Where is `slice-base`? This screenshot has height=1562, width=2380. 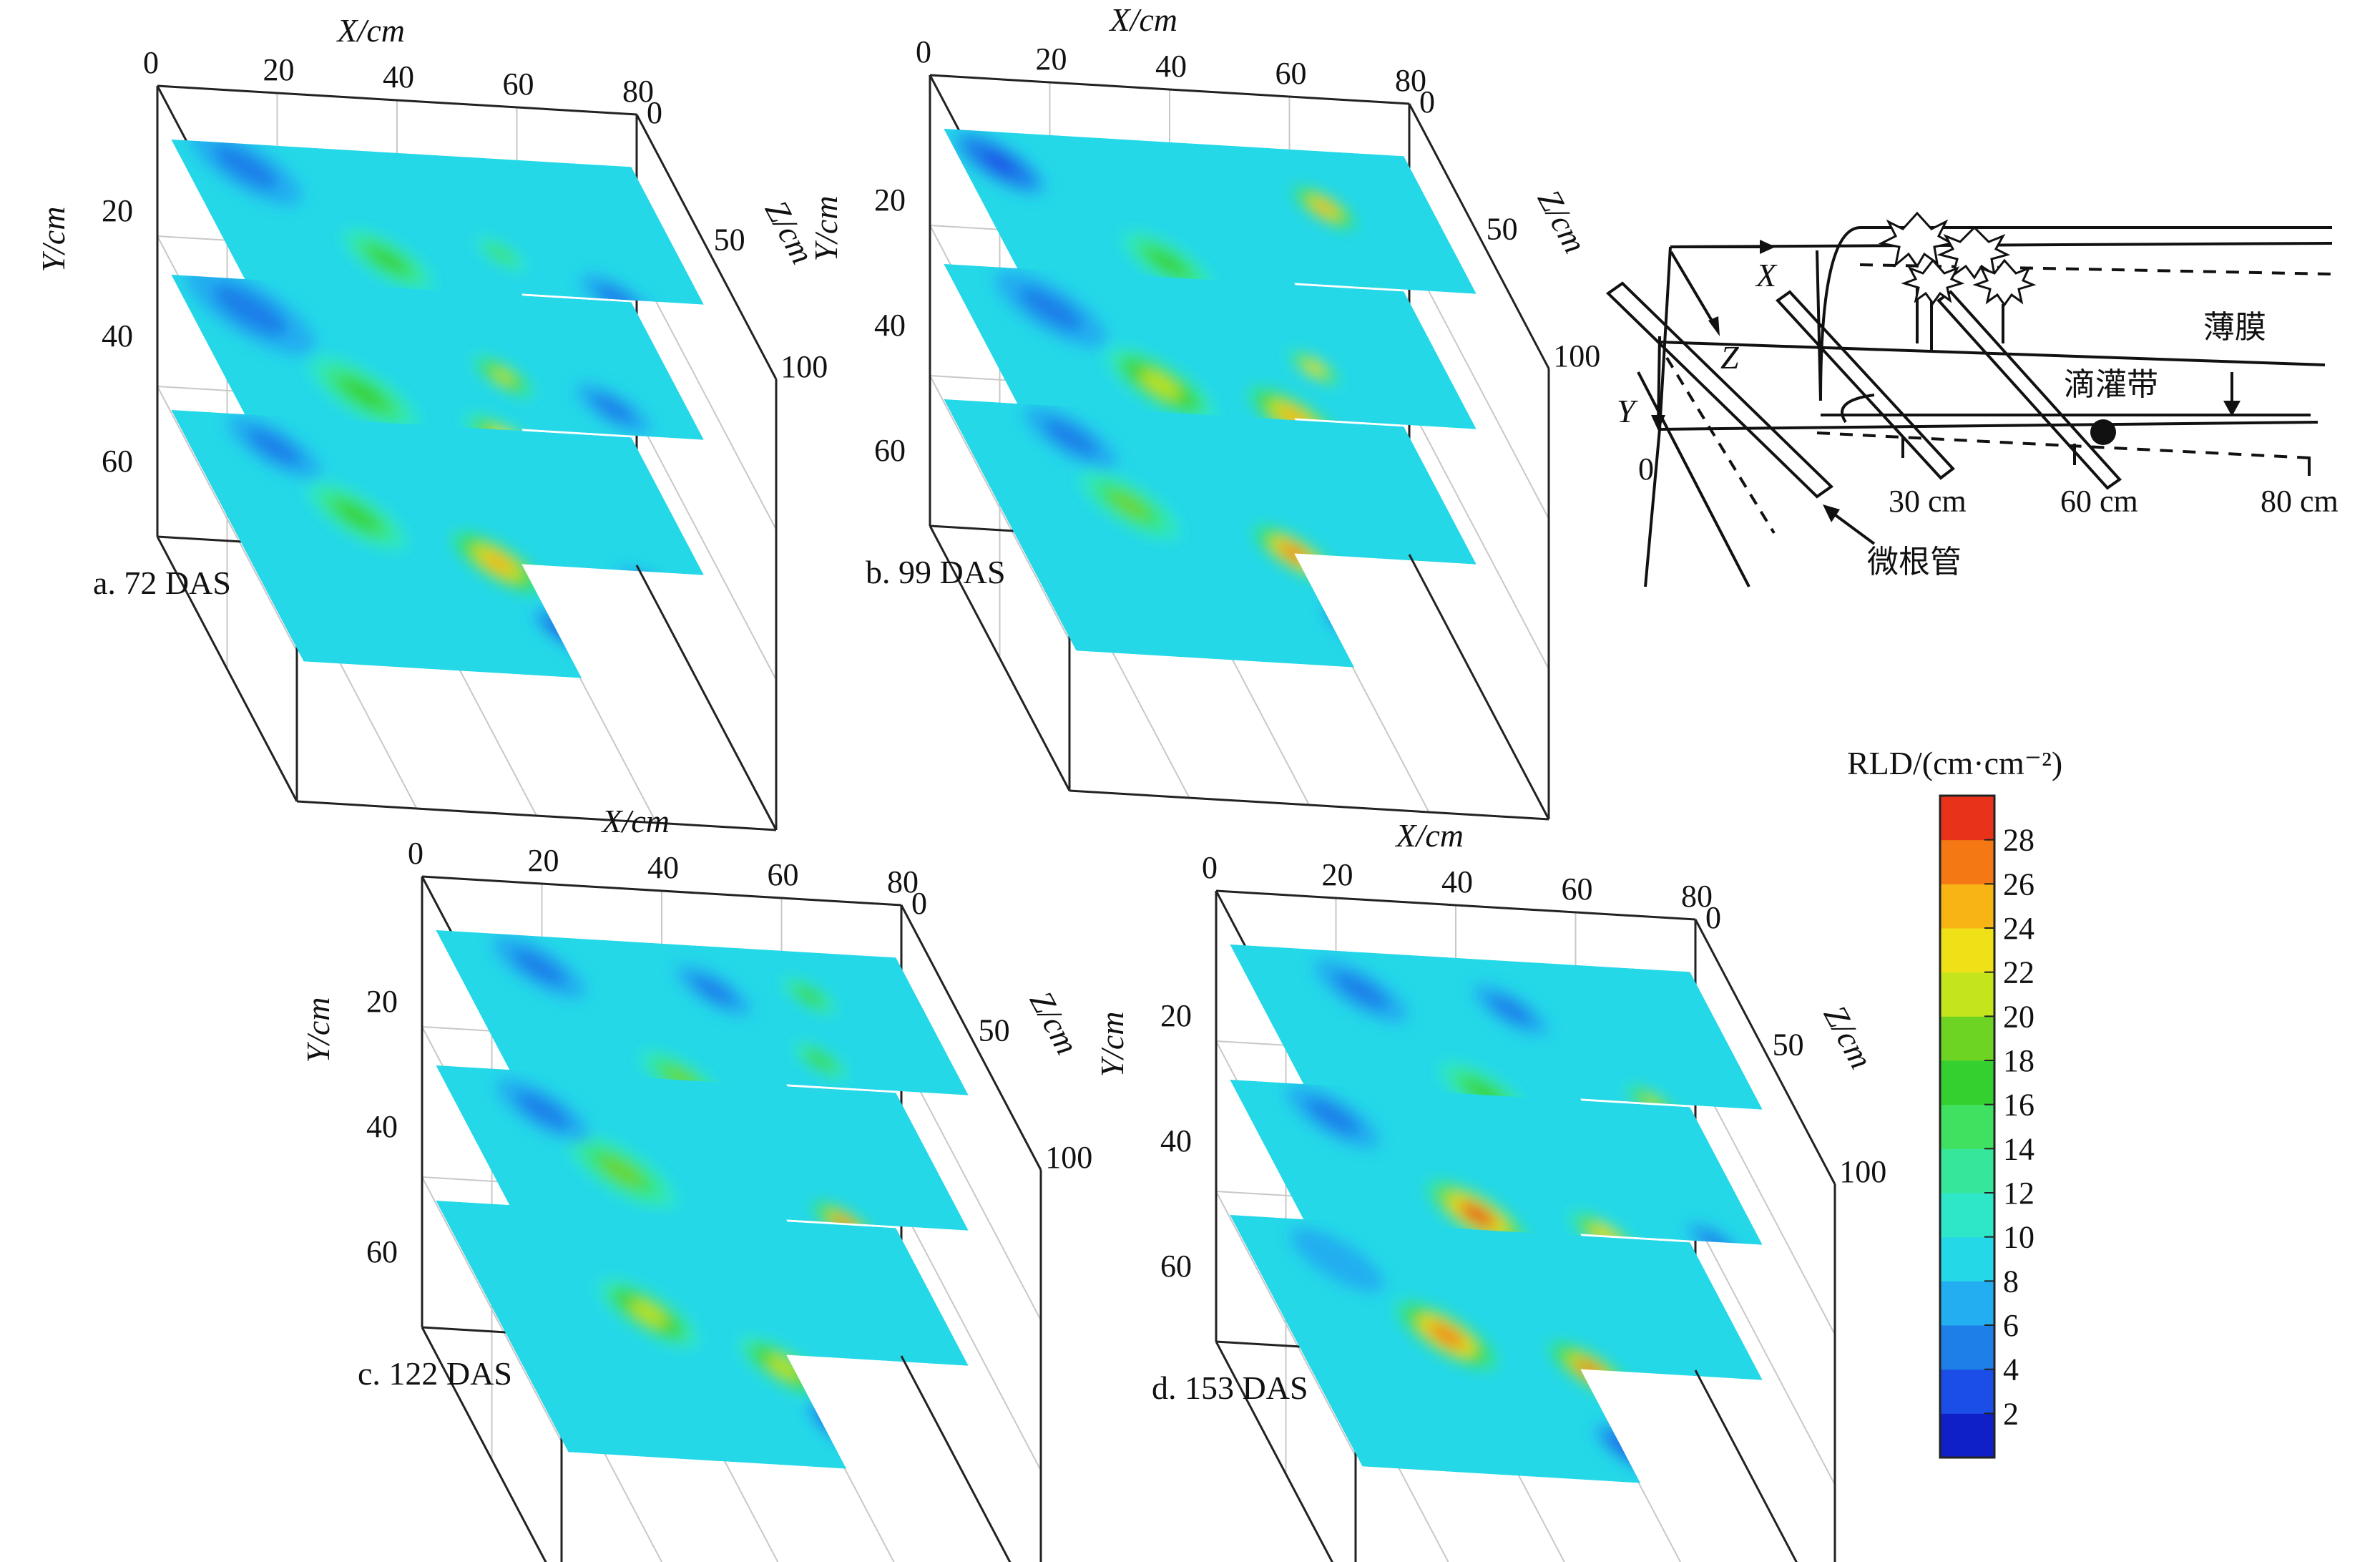 slice-base is located at coordinates (1210, 533).